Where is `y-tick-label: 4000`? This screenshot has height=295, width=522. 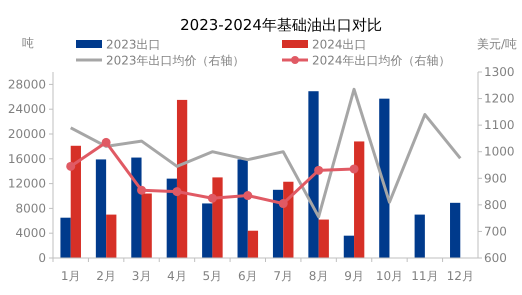 y-tick-label: 4000 is located at coordinates (30, 233).